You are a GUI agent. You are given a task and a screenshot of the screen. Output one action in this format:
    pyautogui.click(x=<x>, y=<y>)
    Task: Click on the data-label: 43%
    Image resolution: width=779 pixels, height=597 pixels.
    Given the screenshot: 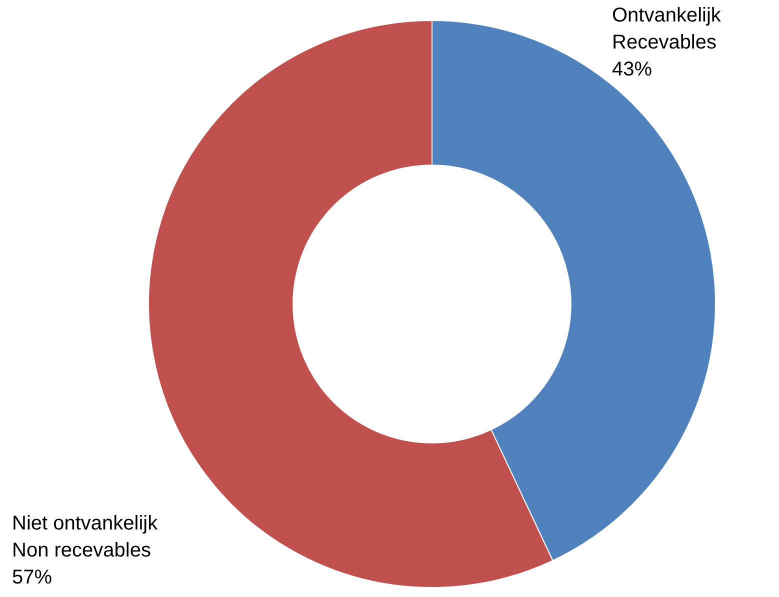 What is the action you would take?
    pyautogui.click(x=632, y=69)
    